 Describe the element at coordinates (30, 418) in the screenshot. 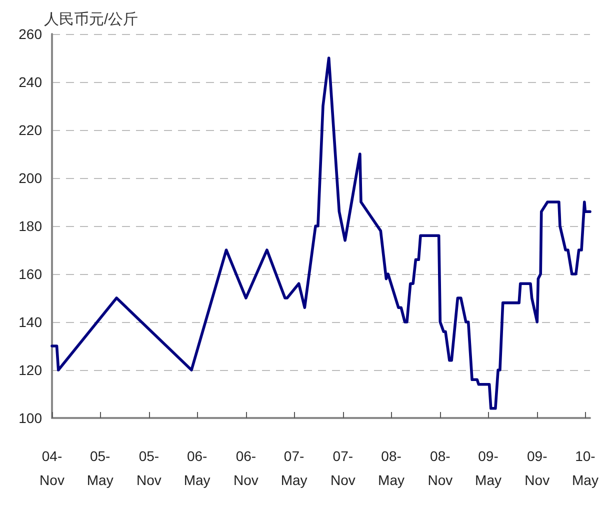

I see `y-tick-label: 100` at that location.